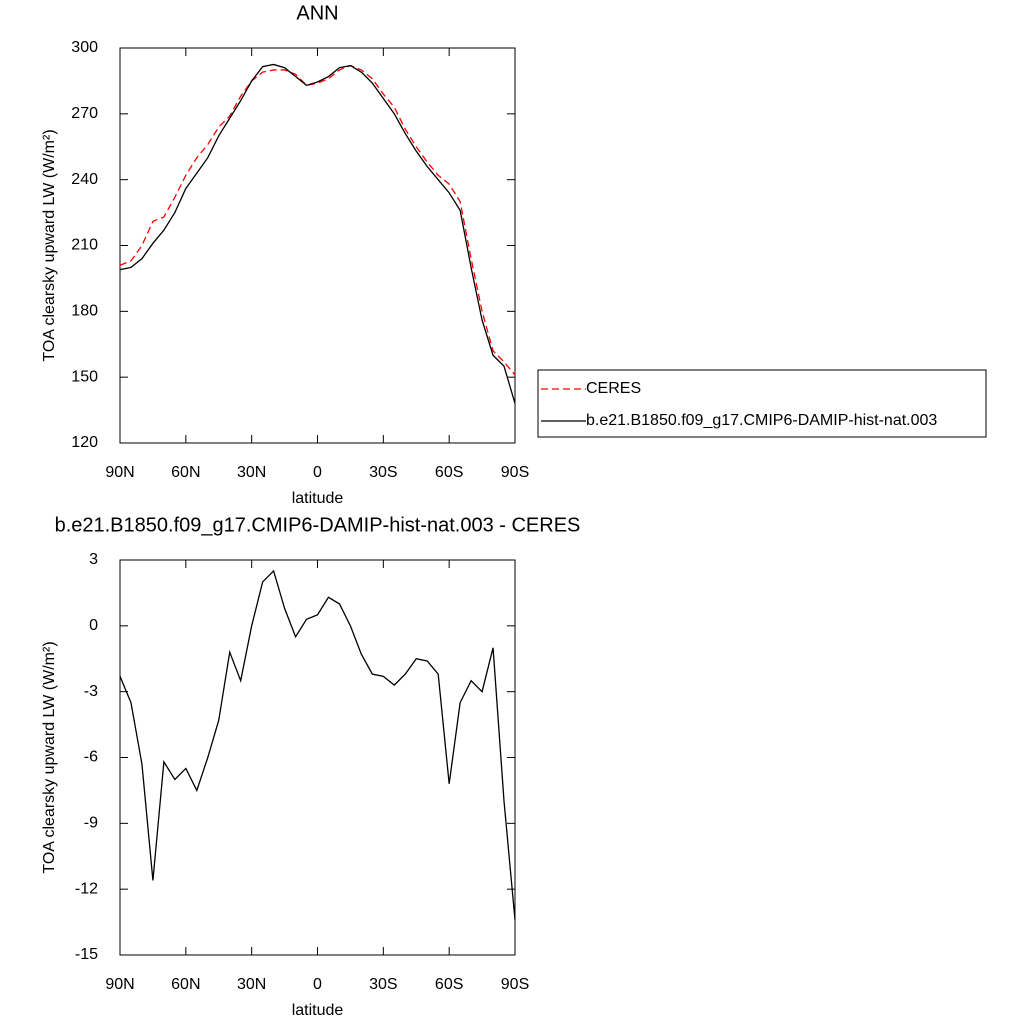 The width and height of the screenshot is (1024, 1024). What do you see at coordinates (613, 388) in the screenshot?
I see `legend-label: CERES` at bounding box center [613, 388].